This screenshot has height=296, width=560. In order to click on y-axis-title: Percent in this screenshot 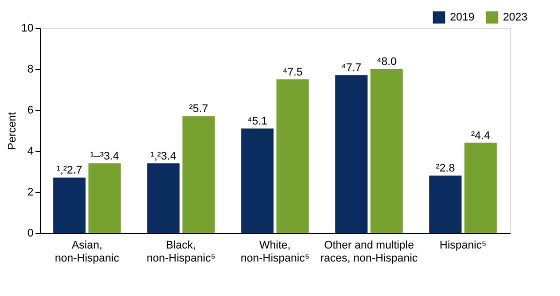, I will do `click(12, 131)`.